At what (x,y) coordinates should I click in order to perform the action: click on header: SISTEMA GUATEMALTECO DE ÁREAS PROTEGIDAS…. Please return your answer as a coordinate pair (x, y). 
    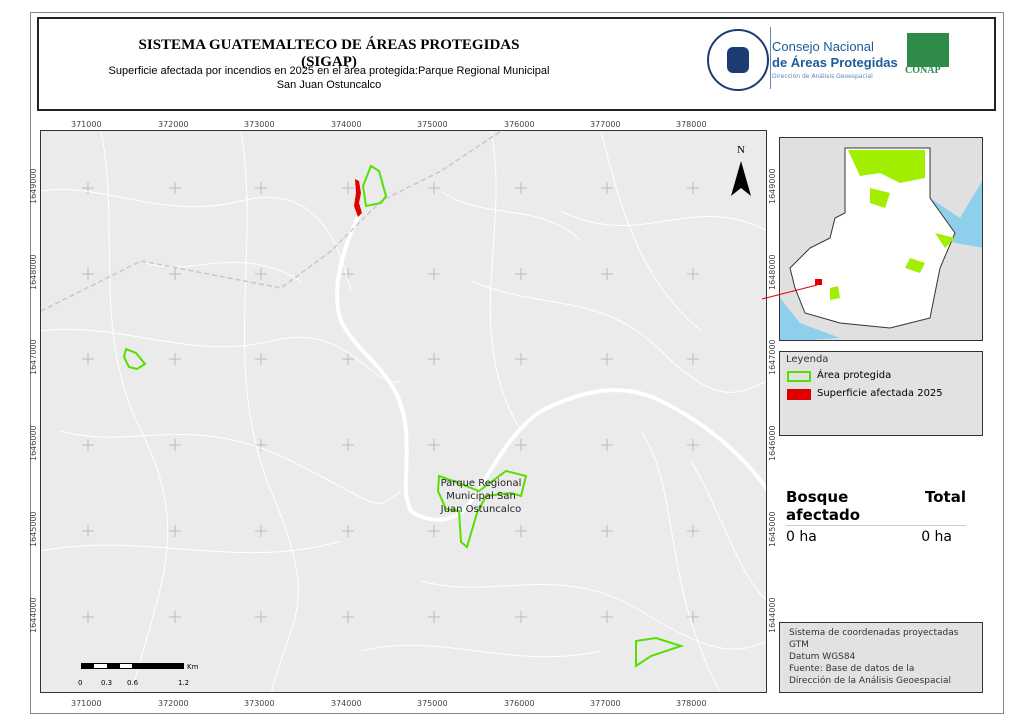
    Looking at the image, I should click on (516, 64).